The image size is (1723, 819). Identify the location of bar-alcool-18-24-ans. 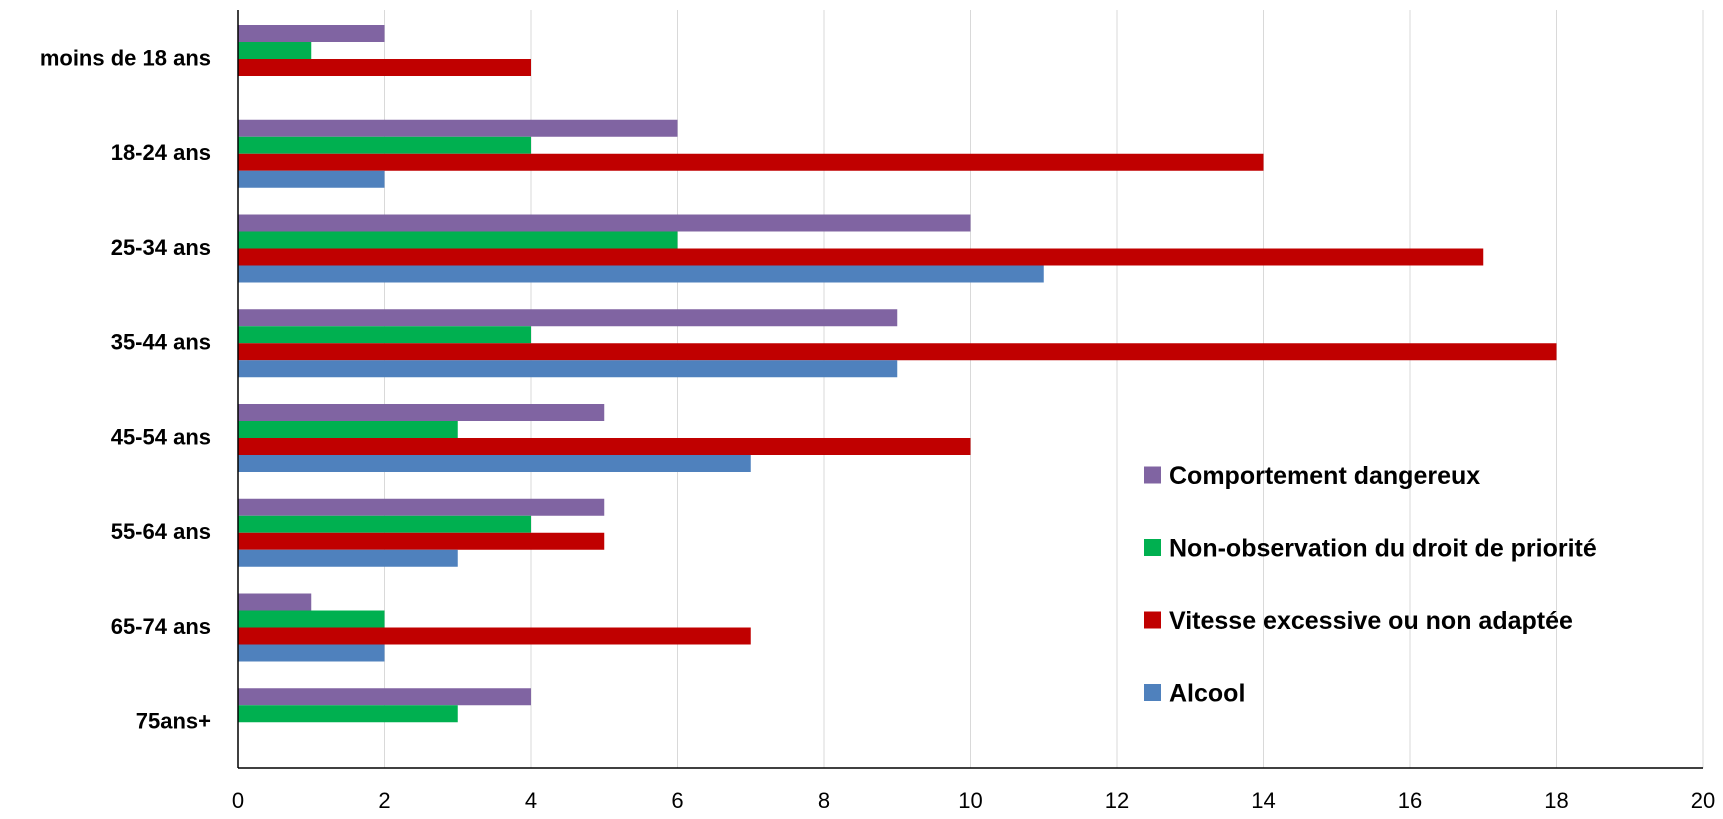
(311, 179).